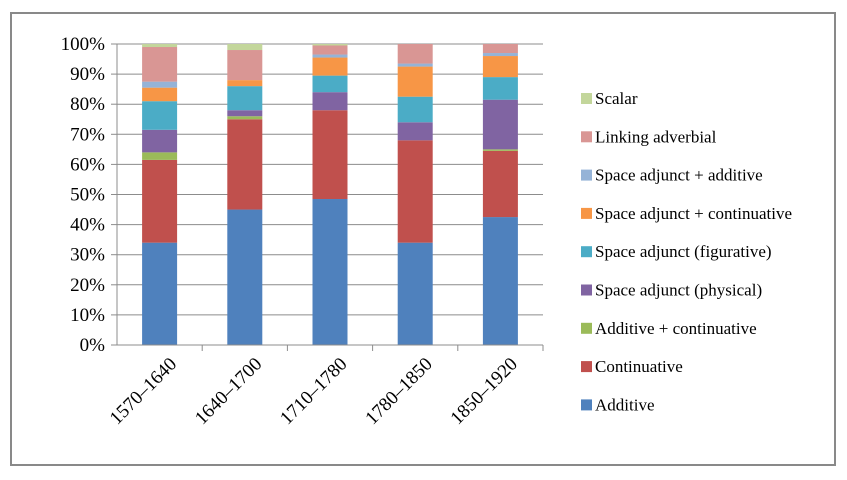 The image size is (847, 480). What do you see at coordinates (83, 44) in the screenshot?
I see `y-tick-label: 100%` at bounding box center [83, 44].